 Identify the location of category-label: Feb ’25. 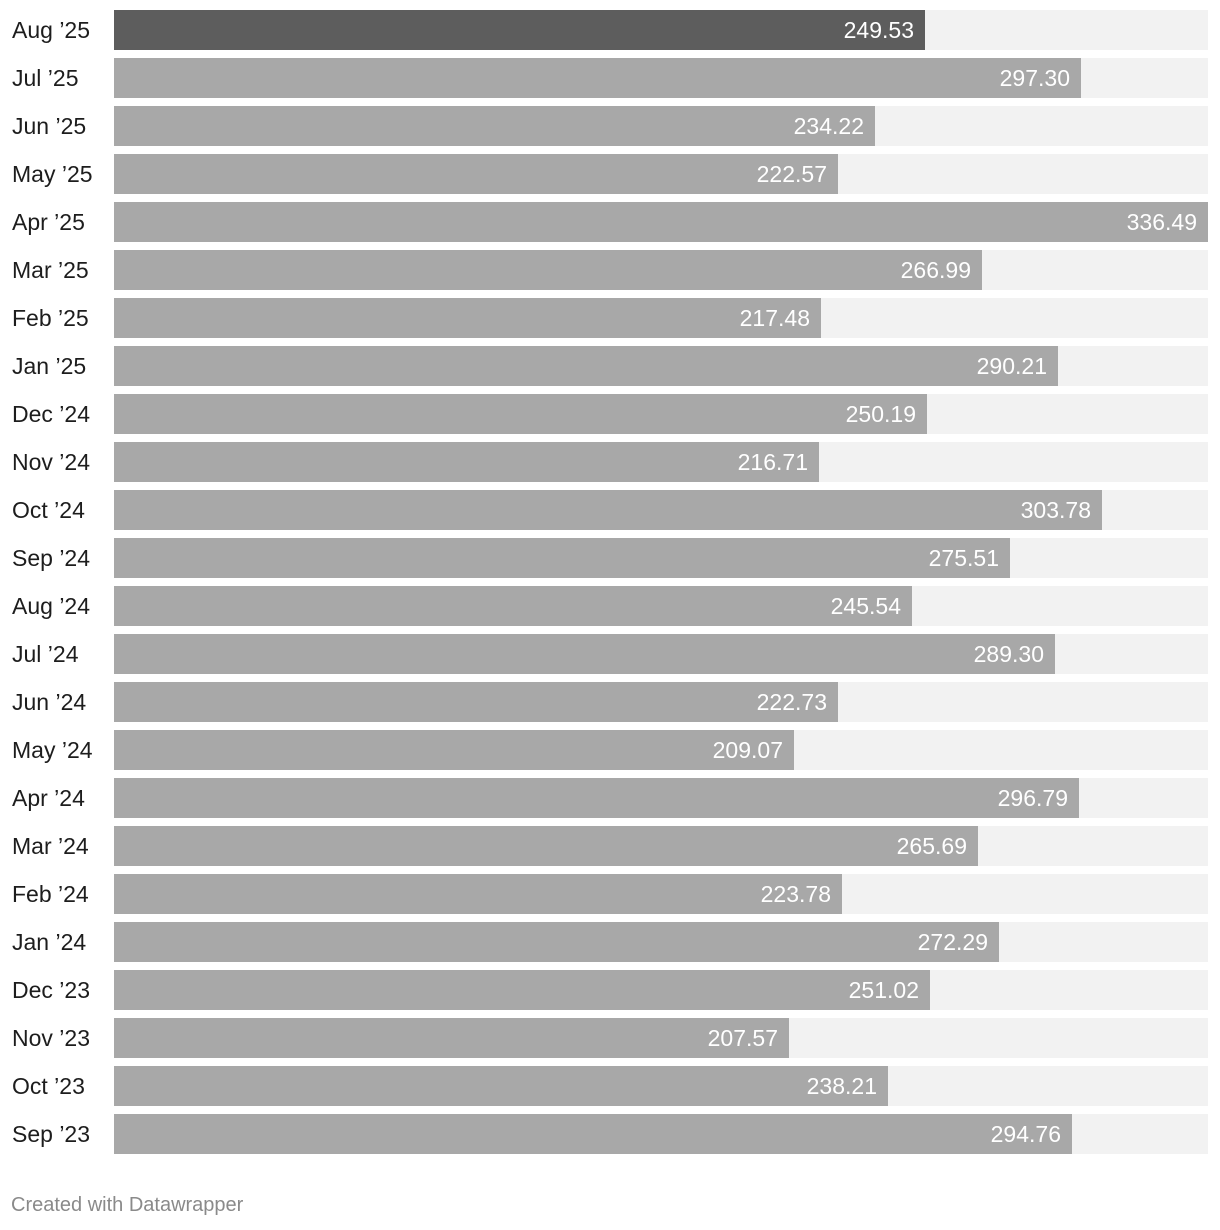
(50, 318).